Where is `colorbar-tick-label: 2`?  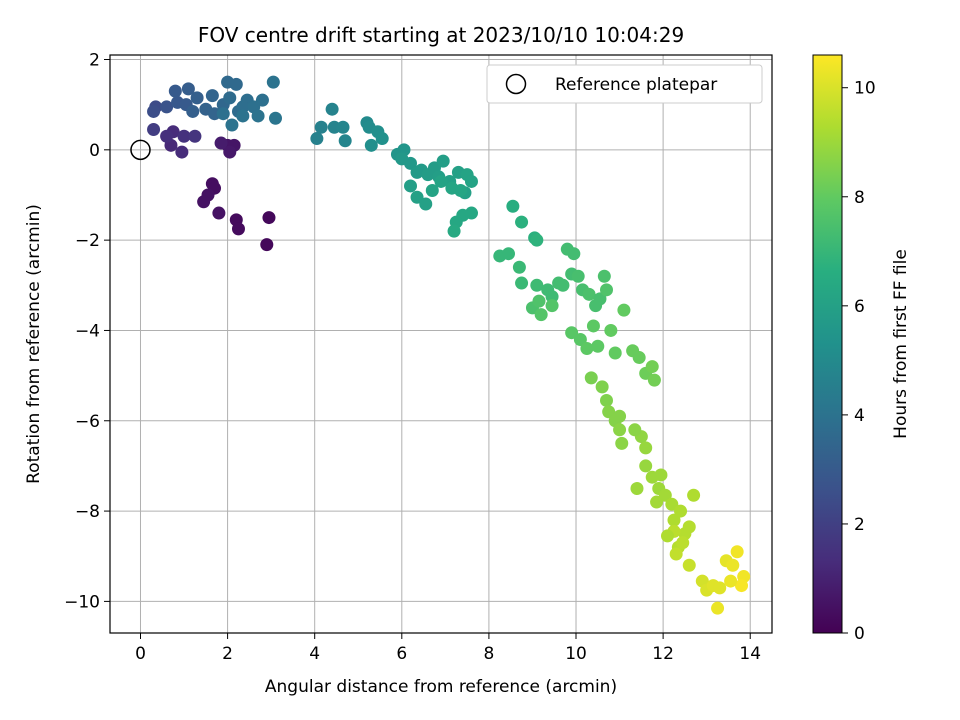 colorbar-tick-label: 2 is located at coordinates (859, 525).